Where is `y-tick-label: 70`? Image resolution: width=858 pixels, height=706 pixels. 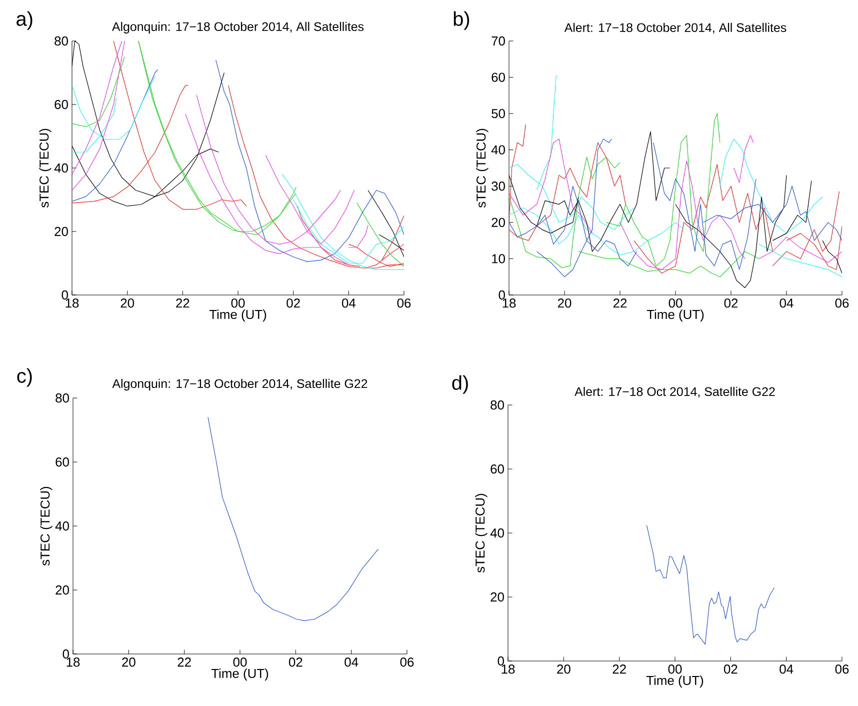
y-tick-label: 70 is located at coordinates (498, 41).